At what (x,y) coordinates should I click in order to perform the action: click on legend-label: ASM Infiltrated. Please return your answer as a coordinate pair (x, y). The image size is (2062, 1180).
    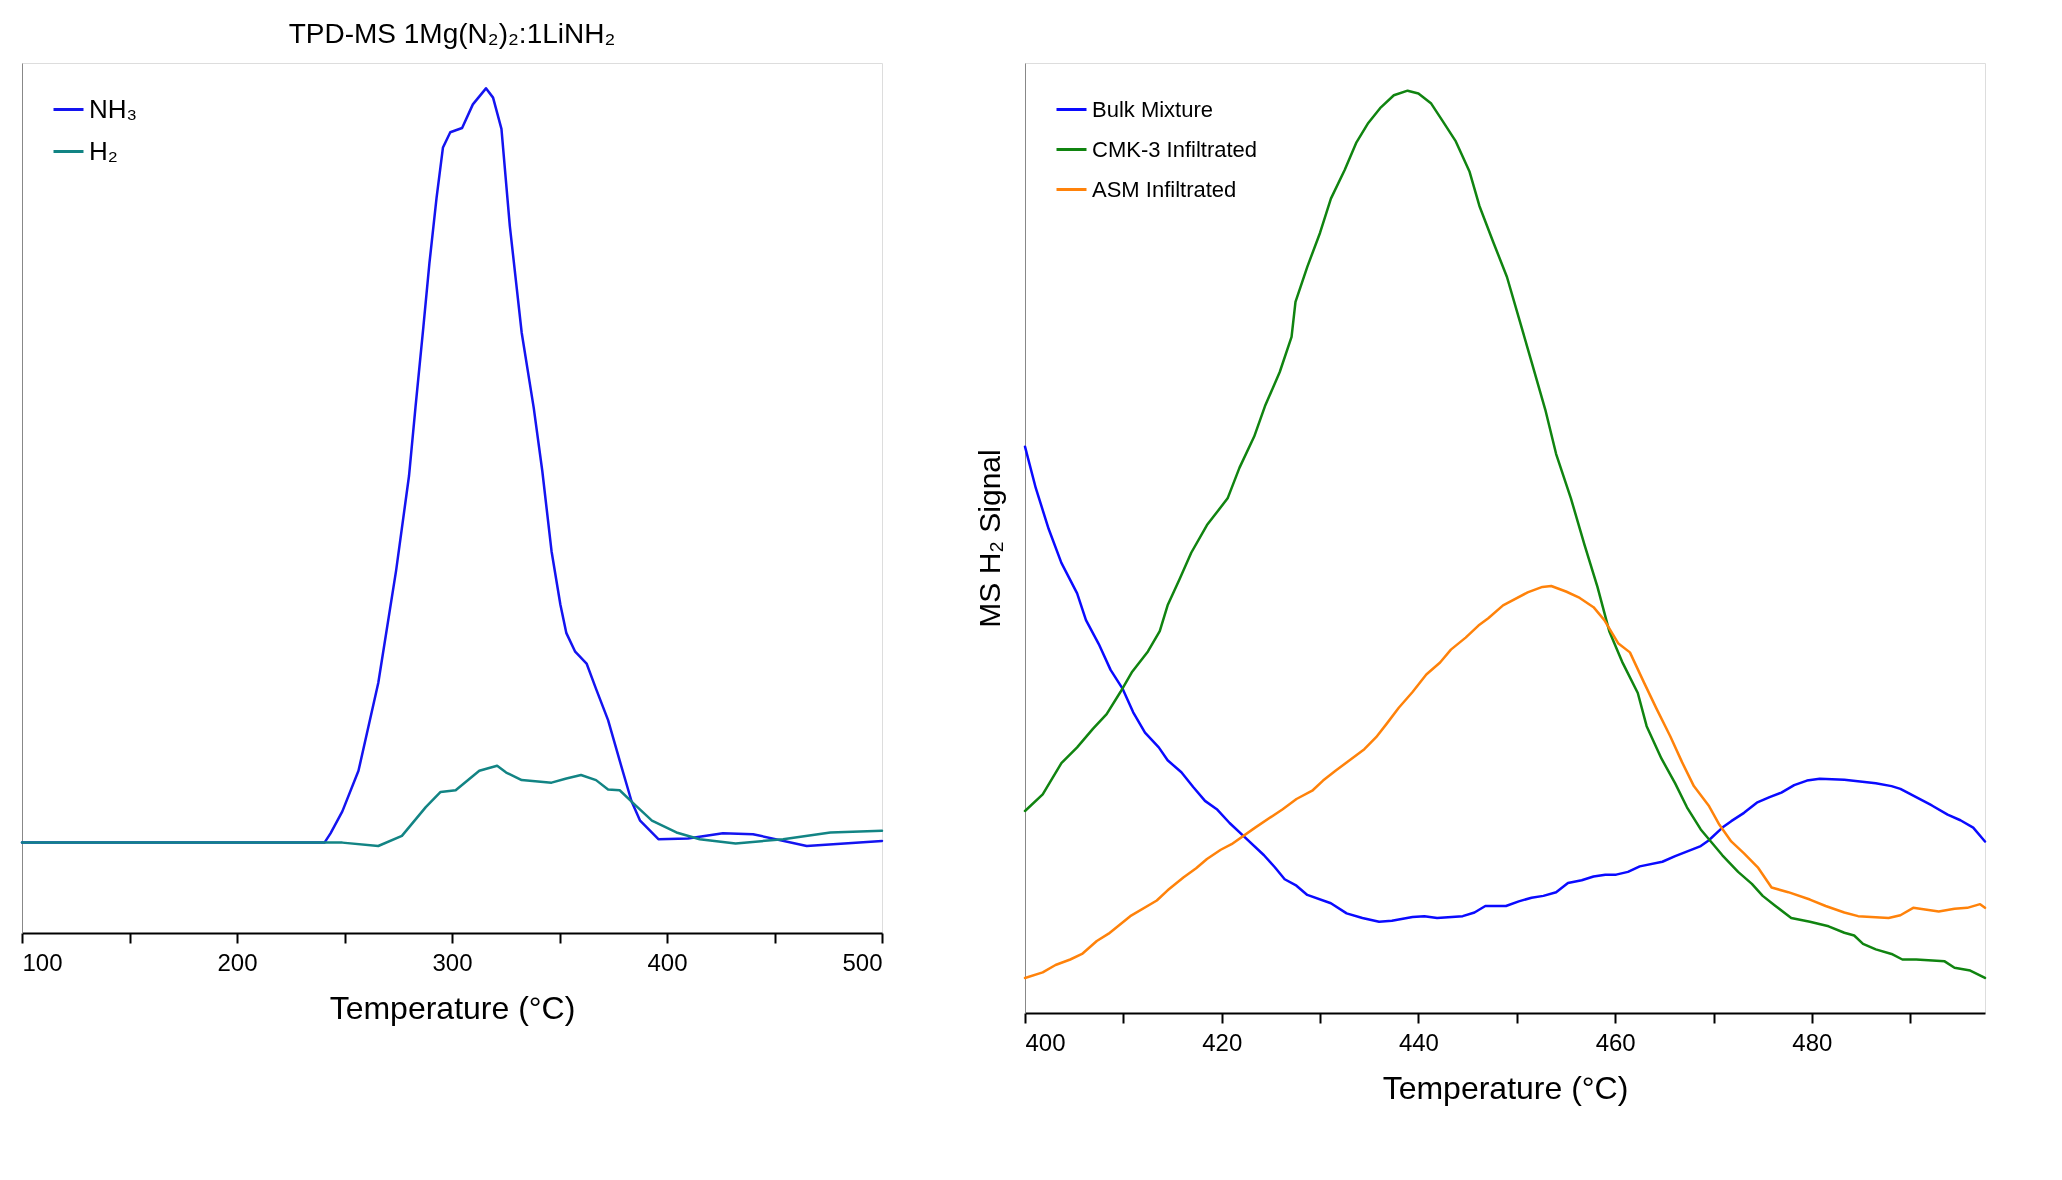
    Looking at the image, I should click on (1164, 189).